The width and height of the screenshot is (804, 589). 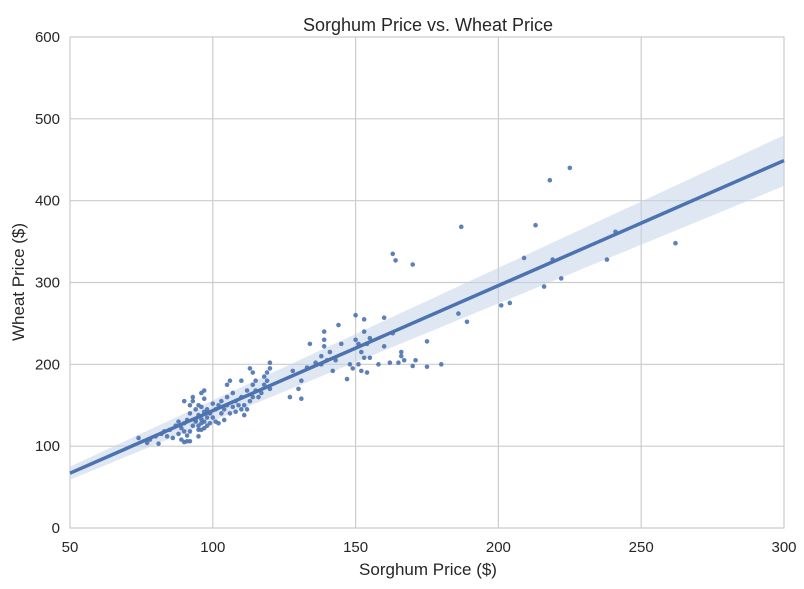 What do you see at coordinates (70, 547) in the screenshot?
I see `x-tick-label: 50` at bounding box center [70, 547].